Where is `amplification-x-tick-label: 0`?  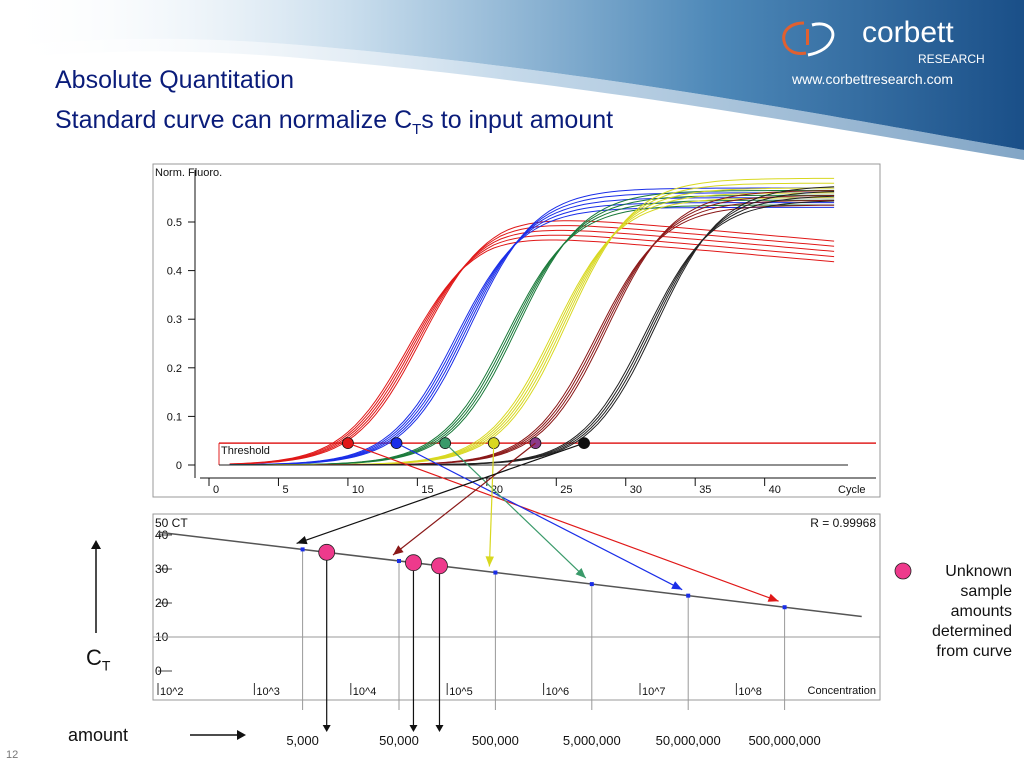 amplification-x-tick-label: 0 is located at coordinates (216, 490).